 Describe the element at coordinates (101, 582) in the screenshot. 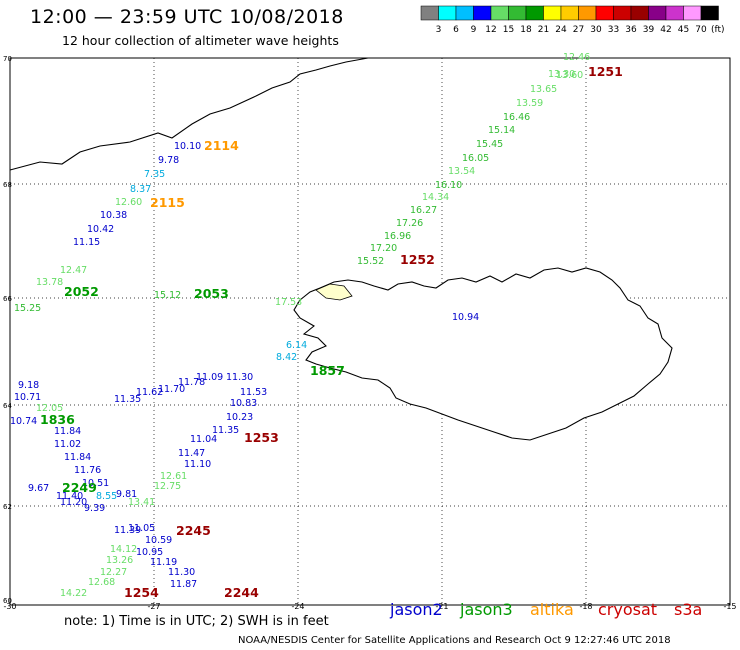

I see `wave-height-label: 12.68` at that location.